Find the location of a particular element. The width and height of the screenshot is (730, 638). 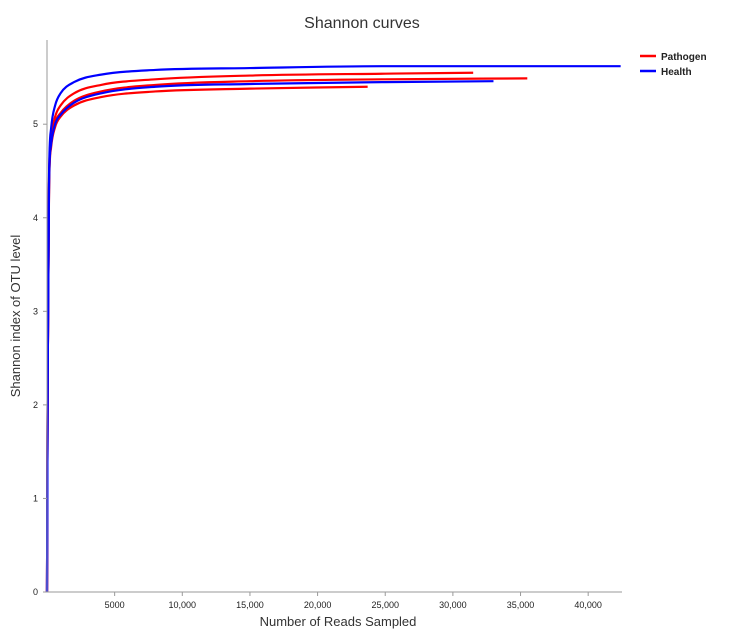

legend: Pathogen Health is located at coordinates (673, 65).